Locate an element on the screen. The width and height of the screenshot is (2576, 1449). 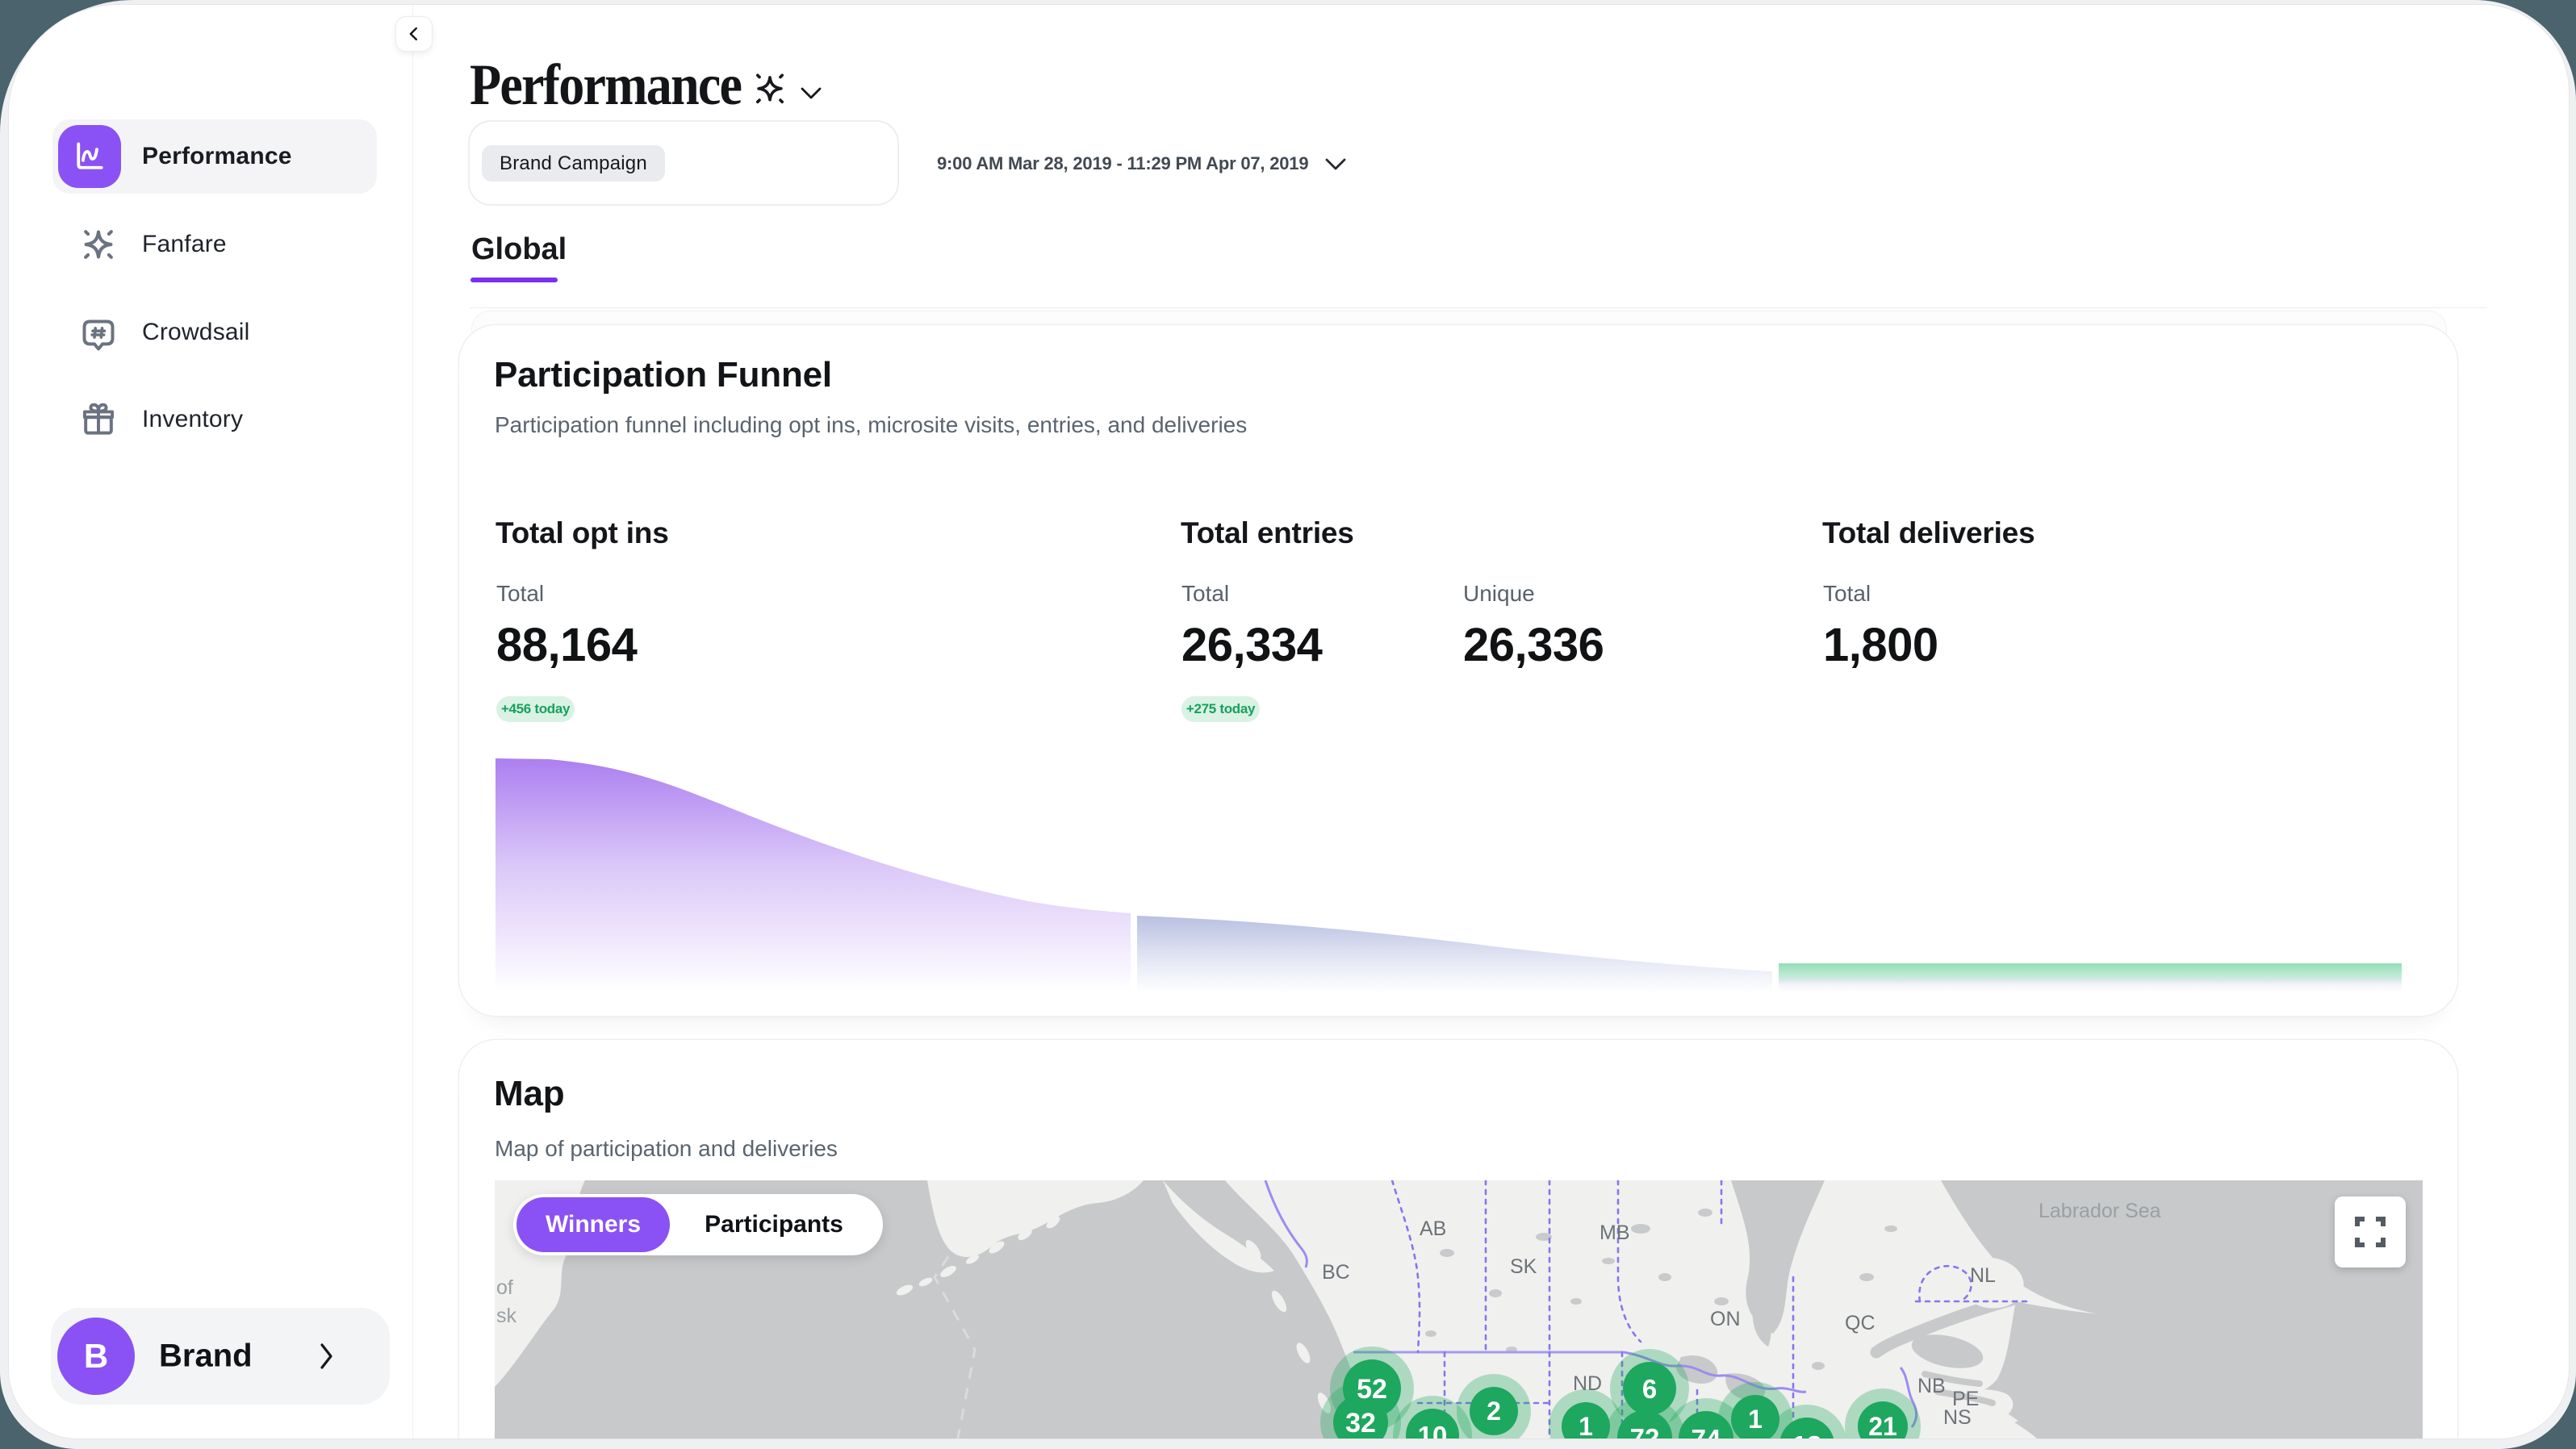
svg-text: sk is located at coordinates (506, 1316).